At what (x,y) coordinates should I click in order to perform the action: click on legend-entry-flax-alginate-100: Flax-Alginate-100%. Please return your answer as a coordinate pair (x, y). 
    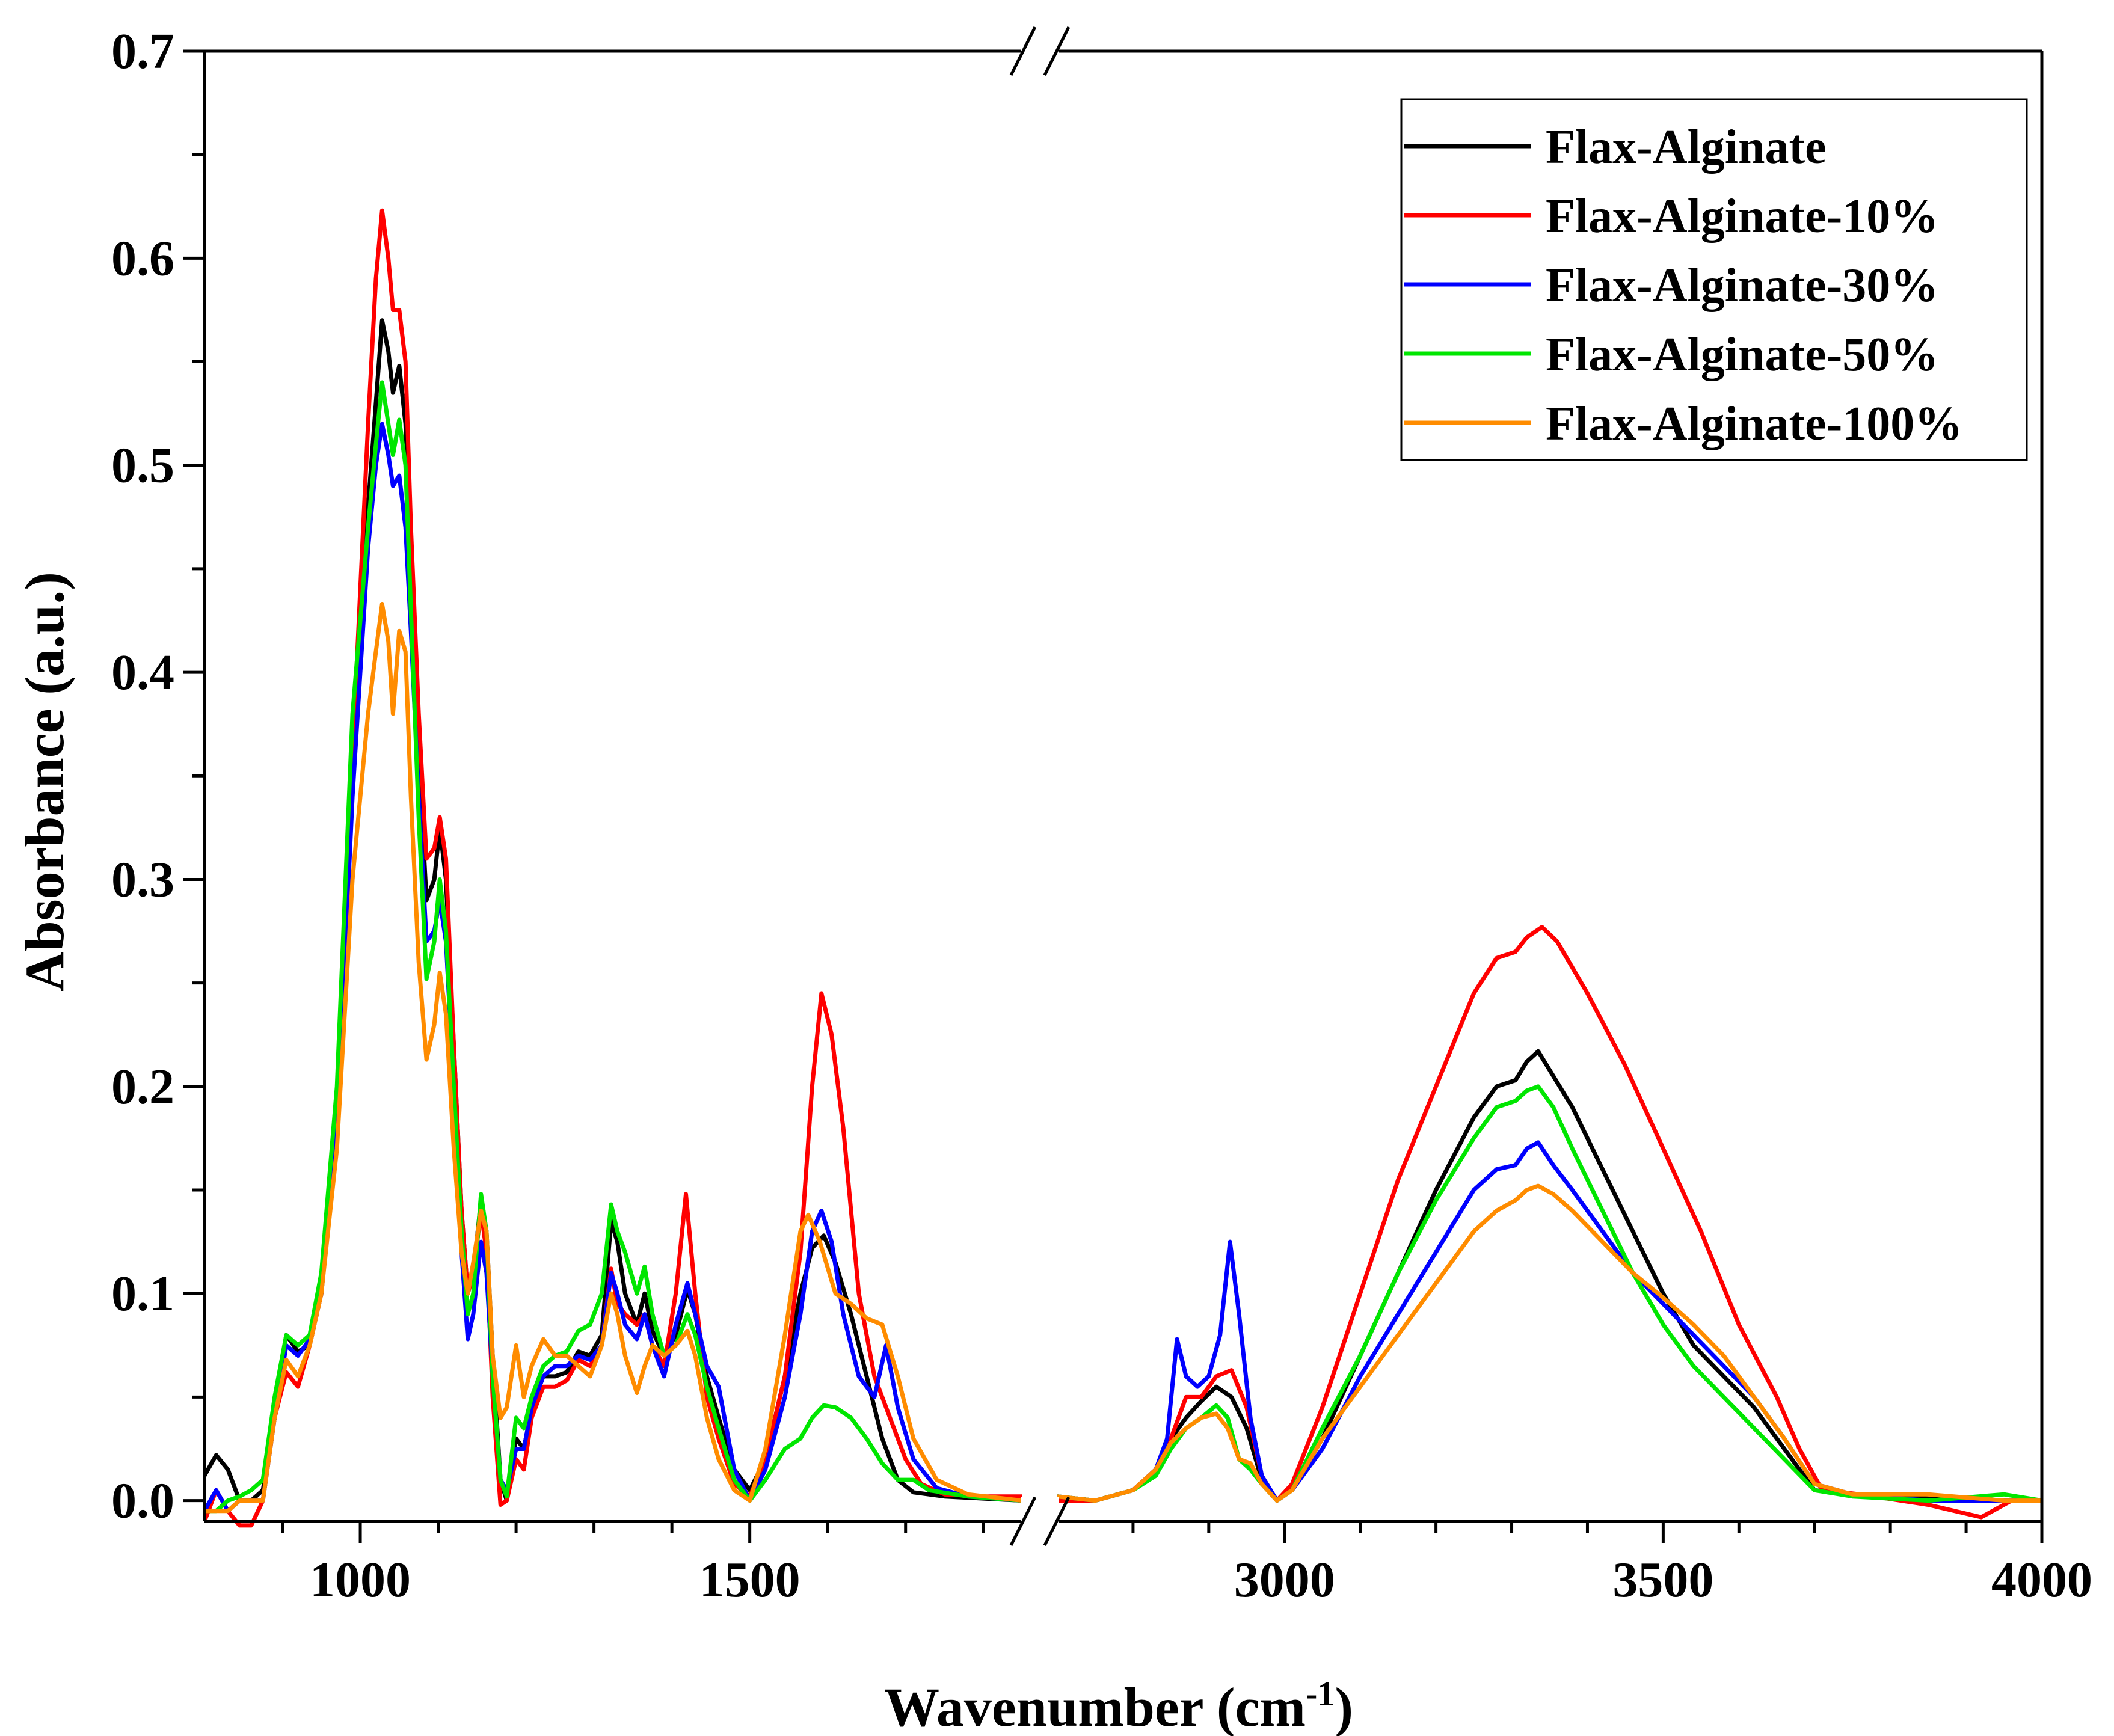
    Looking at the image, I should click on (1683, 424).